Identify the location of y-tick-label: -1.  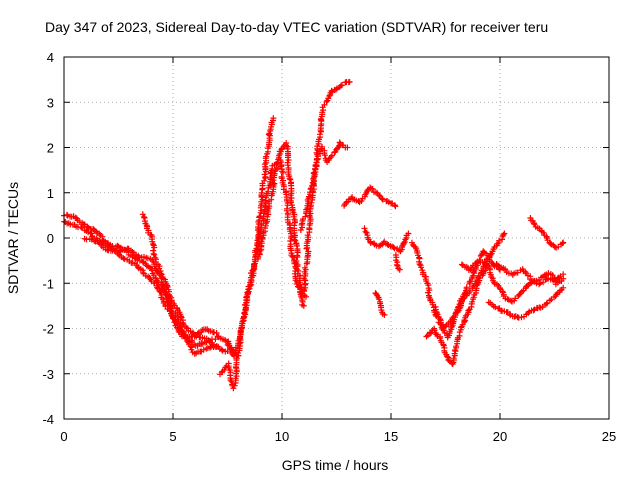
(48, 283).